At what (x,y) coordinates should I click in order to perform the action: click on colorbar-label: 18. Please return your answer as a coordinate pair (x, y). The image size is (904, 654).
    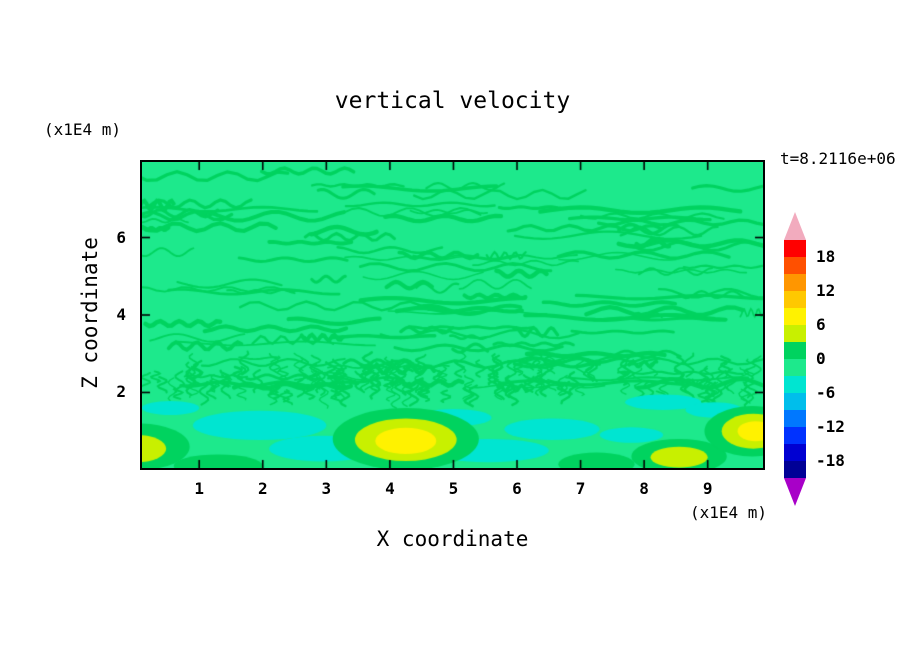
    Looking at the image, I should click on (826, 256).